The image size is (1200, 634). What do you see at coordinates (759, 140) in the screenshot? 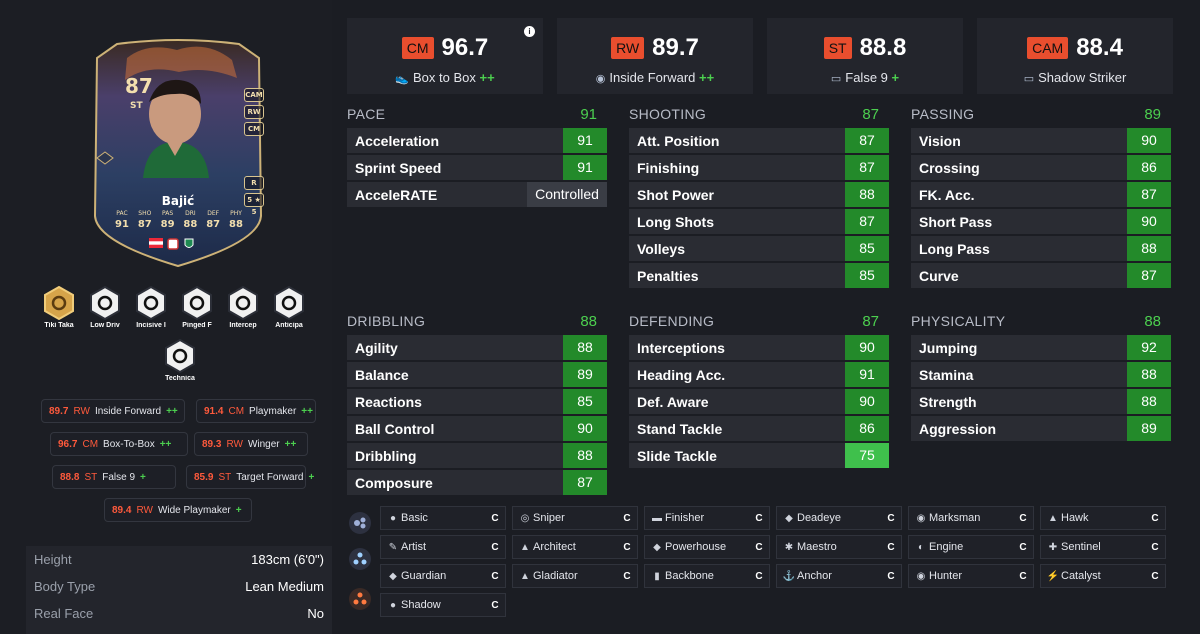
I see `stat-row: Att. Position 87` at bounding box center [759, 140].